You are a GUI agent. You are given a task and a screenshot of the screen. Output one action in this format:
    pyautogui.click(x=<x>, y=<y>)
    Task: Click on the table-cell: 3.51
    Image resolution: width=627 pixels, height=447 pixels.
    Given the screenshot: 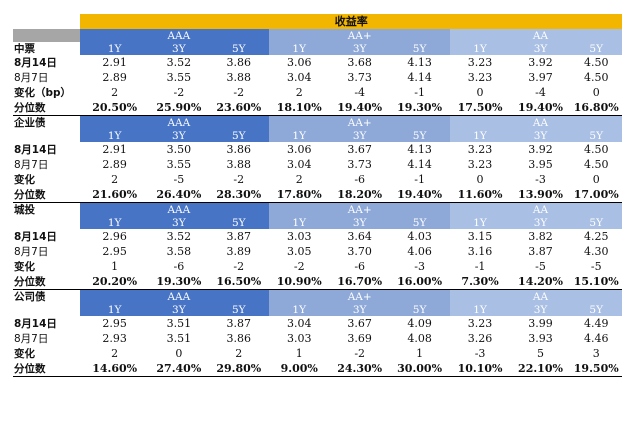 What is the action you would take?
    pyautogui.click(x=179, y=338)
    